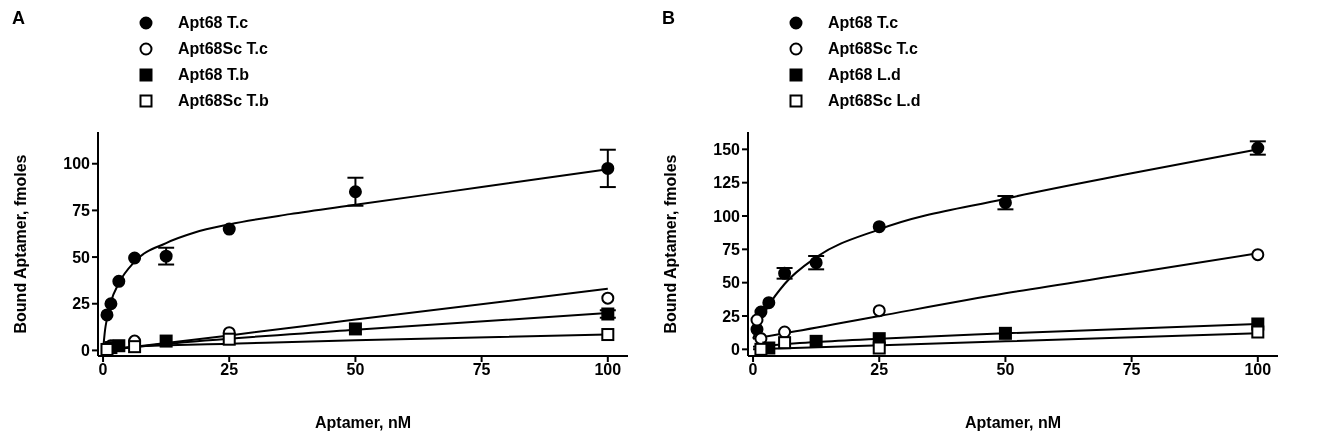 This screenshot has width=1323, height=444. Describe the element at coordinates (18, 18) in the screenshot. I see `chart-title: A` at that location.